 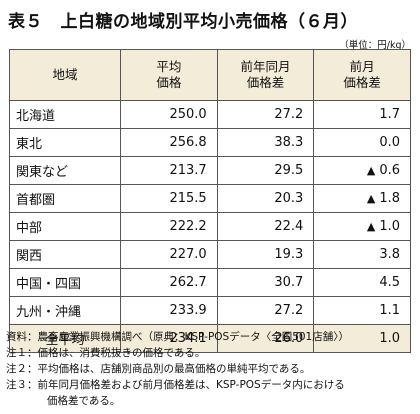 I want to click on table-row: 中部 222.2 22.4 ▲ 1.0, so click(x=210, y=226).